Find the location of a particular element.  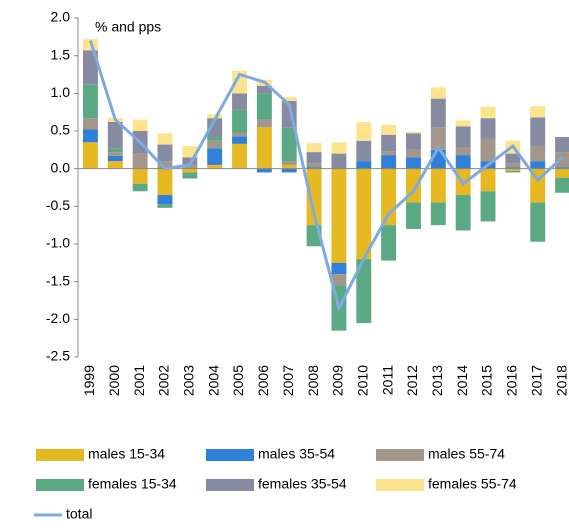

y-tick-label: 2.0 is located at coordinates (61, 17).